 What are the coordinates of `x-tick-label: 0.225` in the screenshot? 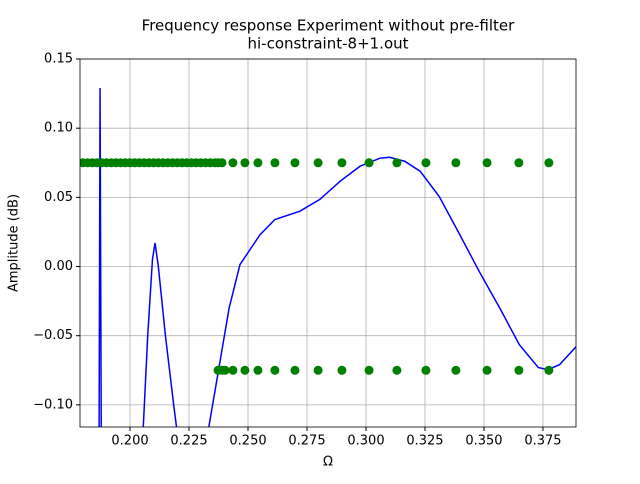 It's located at (188, 441).